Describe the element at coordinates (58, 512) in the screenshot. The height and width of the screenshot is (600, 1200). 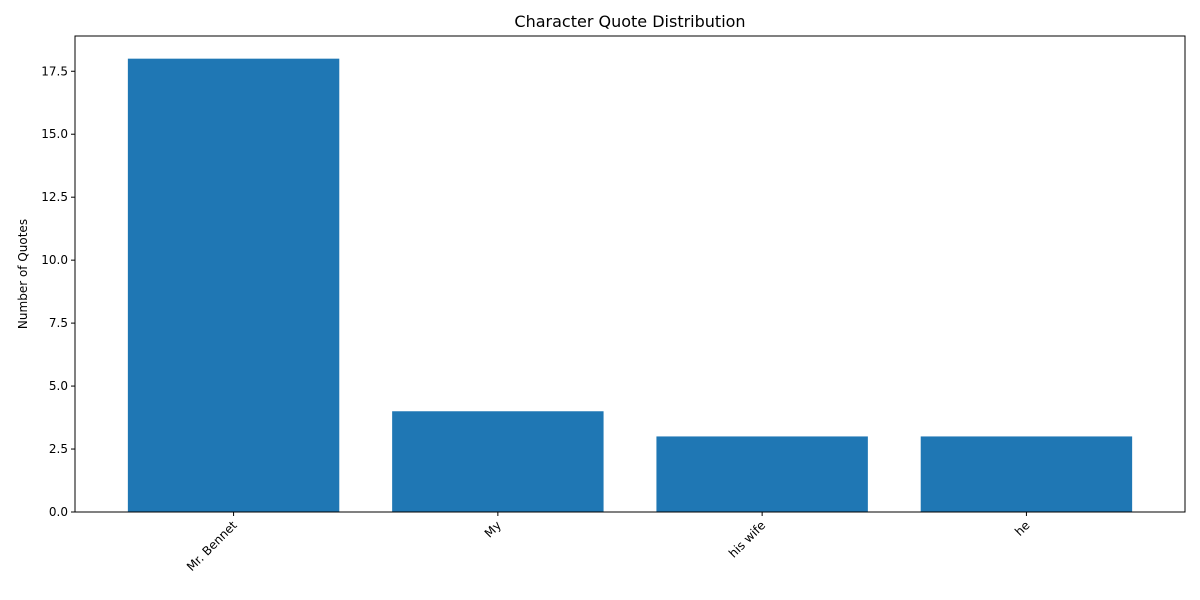
I see `y-tick-label-0: 0.0` at that location.